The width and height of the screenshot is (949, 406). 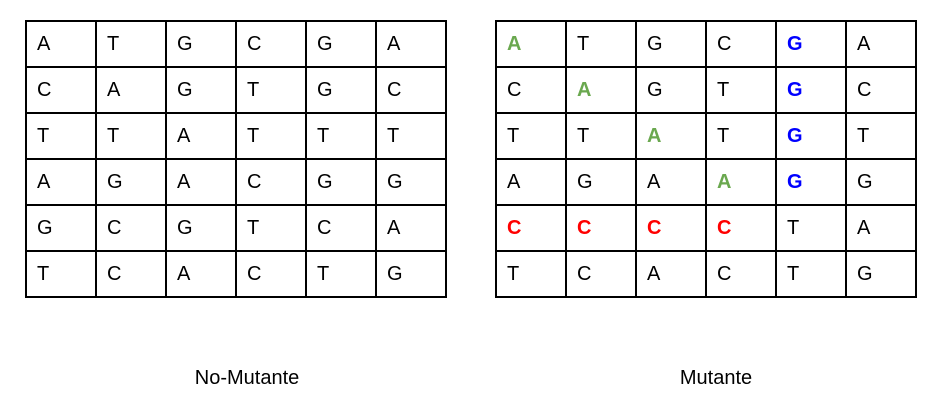 I want to click on mutant-caption: Mutante, so click(x=716, y=378).